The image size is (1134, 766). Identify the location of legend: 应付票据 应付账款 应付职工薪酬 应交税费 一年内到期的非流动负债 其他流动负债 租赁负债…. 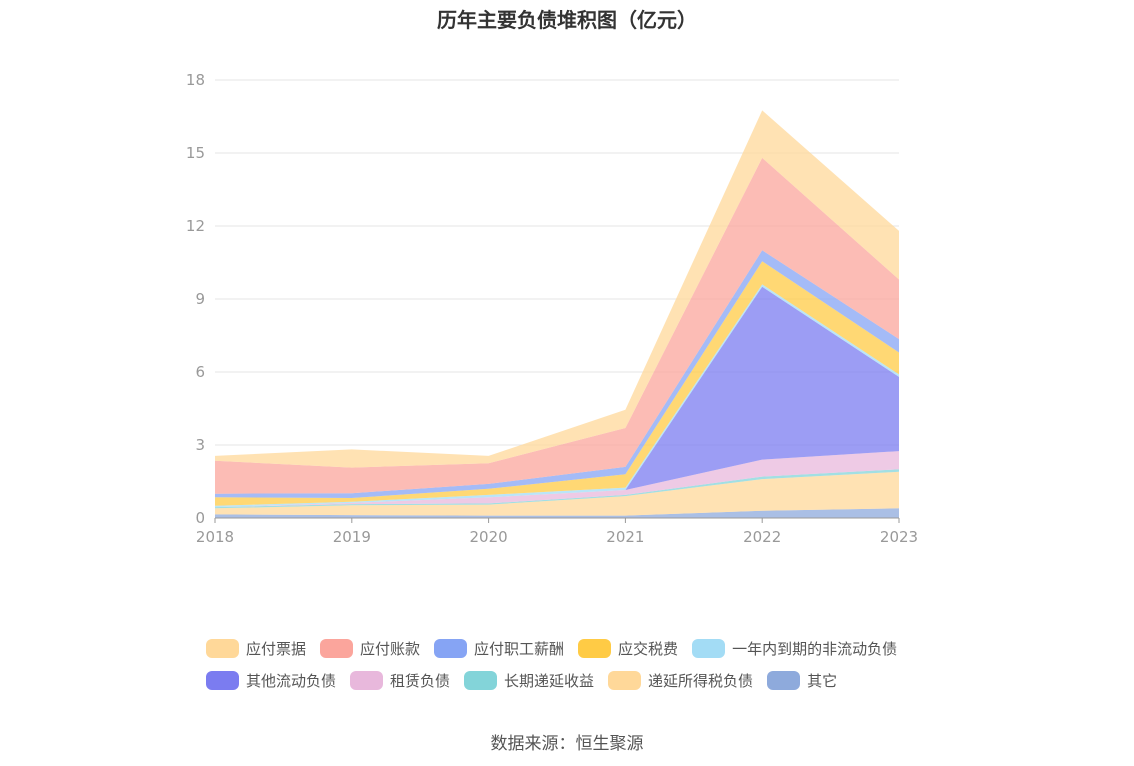
(586, 664).